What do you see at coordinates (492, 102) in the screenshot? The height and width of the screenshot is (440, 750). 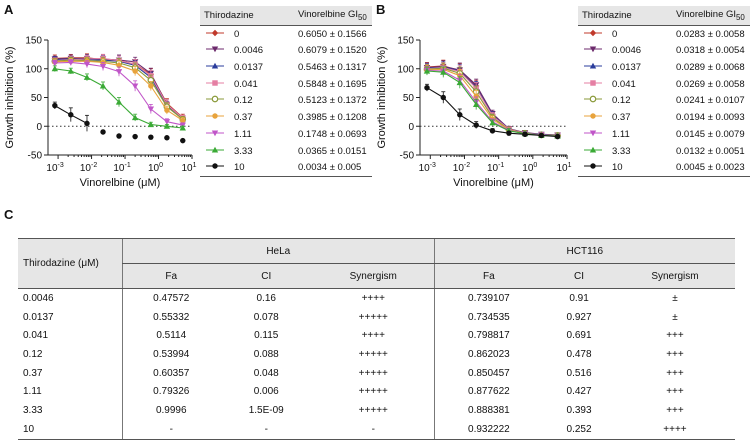 I see `series-3.33` at bounding box center [492, 102].